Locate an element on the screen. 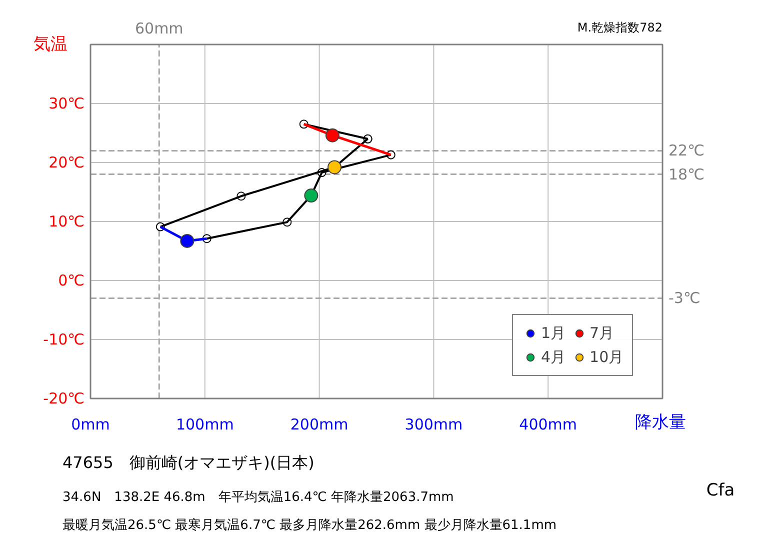  x-tick-label: 0mm is located at coordinates (90, 425).